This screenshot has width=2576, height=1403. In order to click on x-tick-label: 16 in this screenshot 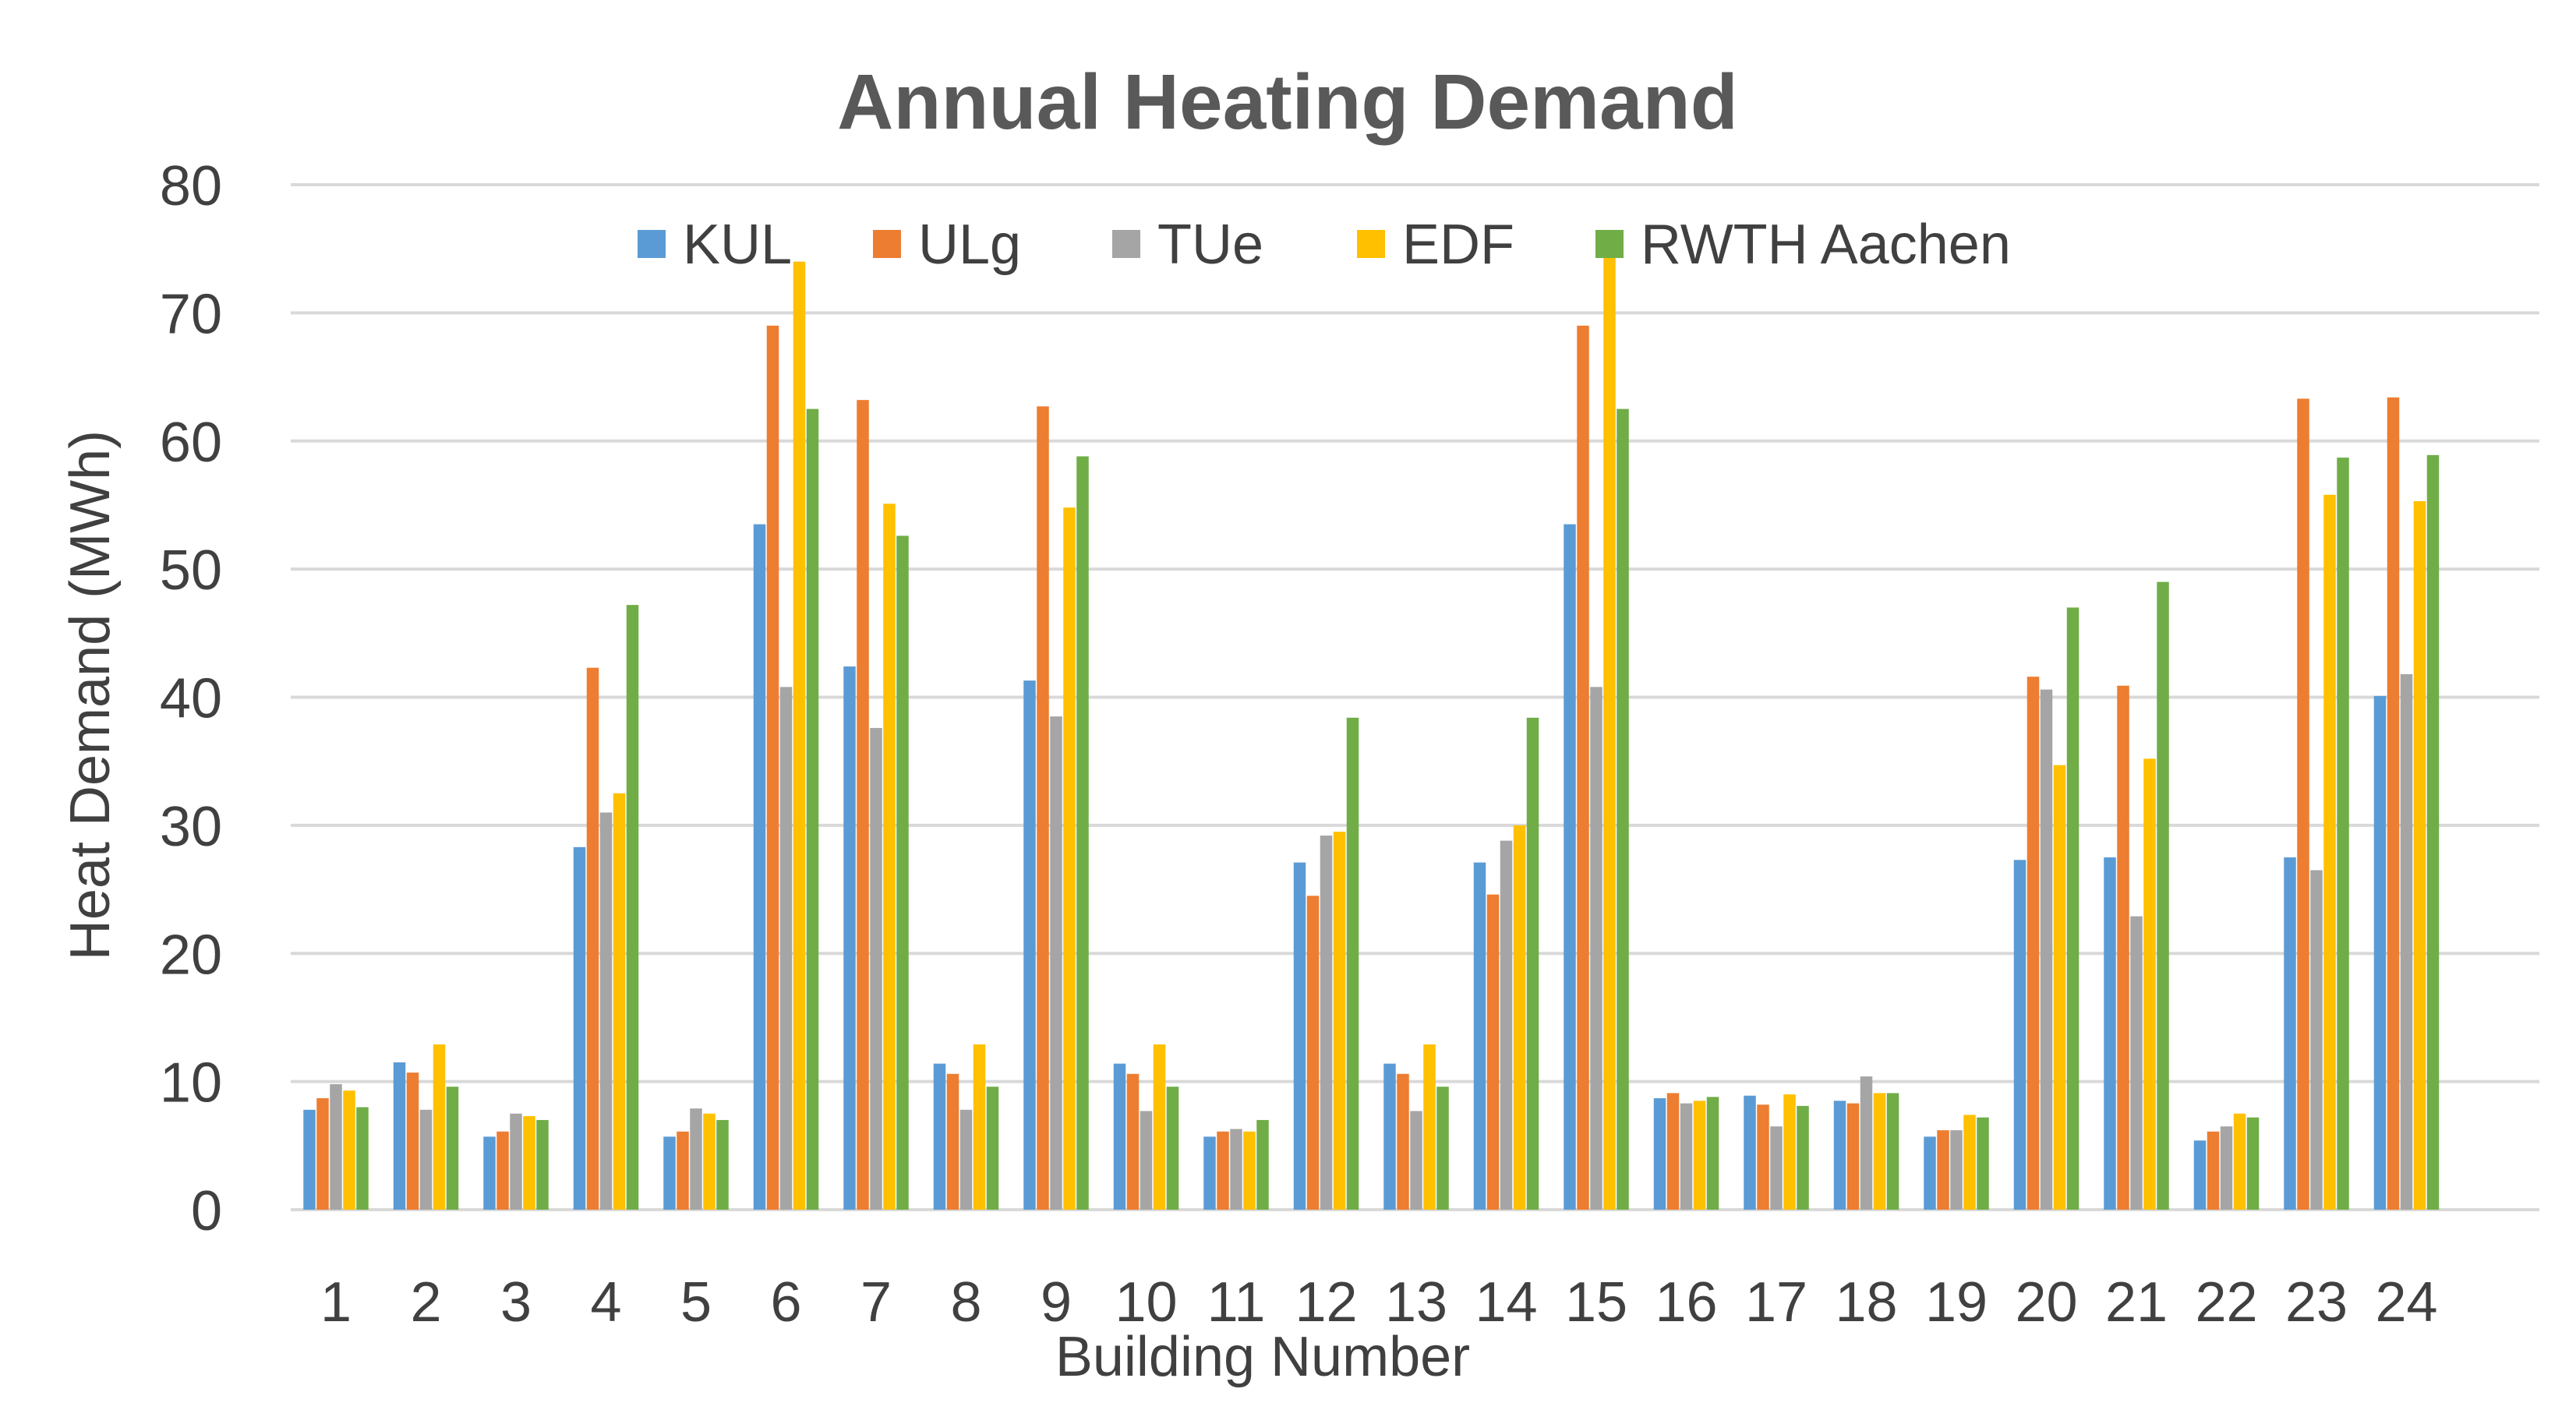, I will do `click(1686, 1302)`.